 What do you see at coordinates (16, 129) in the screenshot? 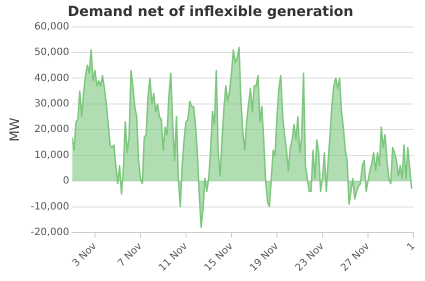
I see `y-axis-title: MW` at bounding box center [16, 129].